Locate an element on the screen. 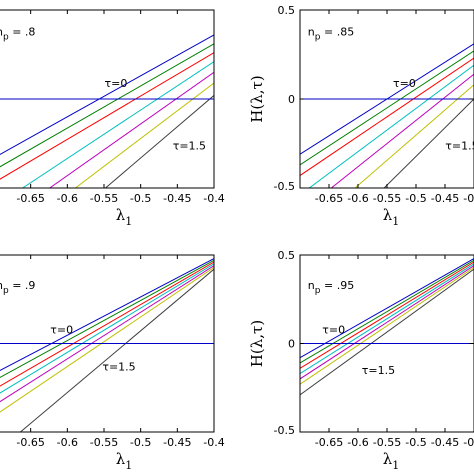 This screenshot has height=474, width=474. np-annotation: np = .8 is located at coordinates (17, 33).